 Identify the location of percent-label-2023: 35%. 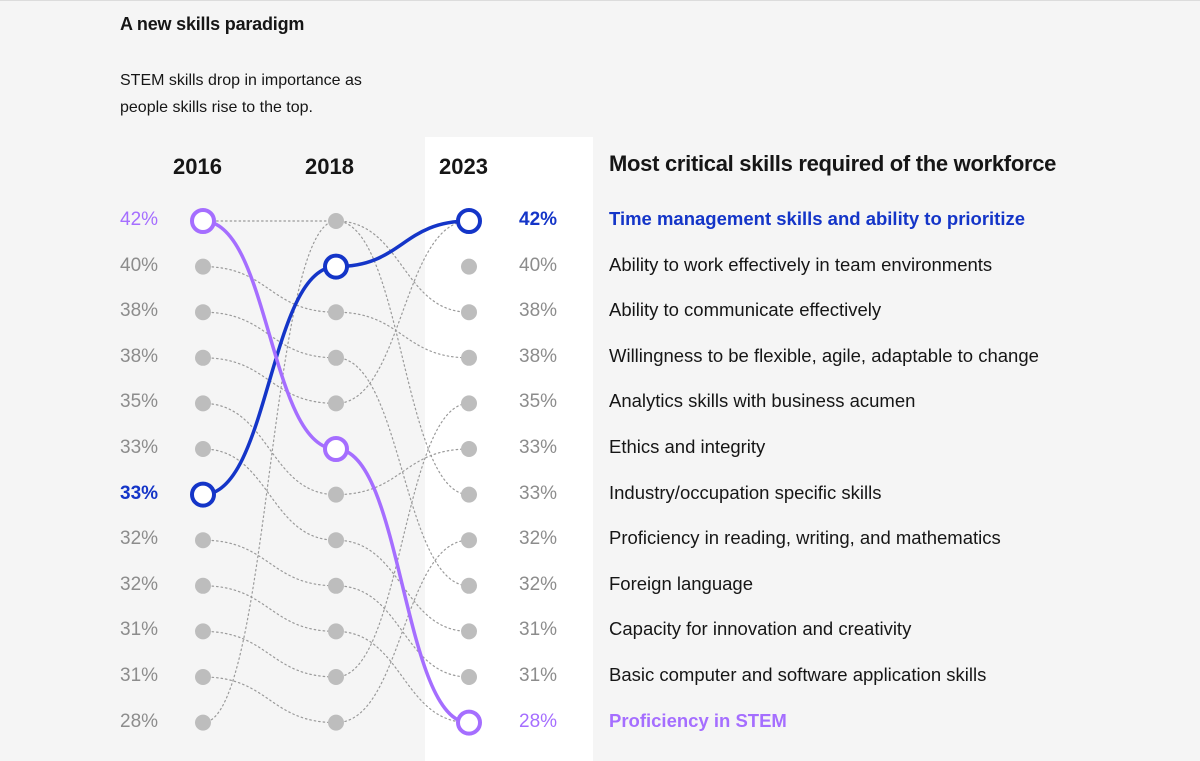
(538, 402).